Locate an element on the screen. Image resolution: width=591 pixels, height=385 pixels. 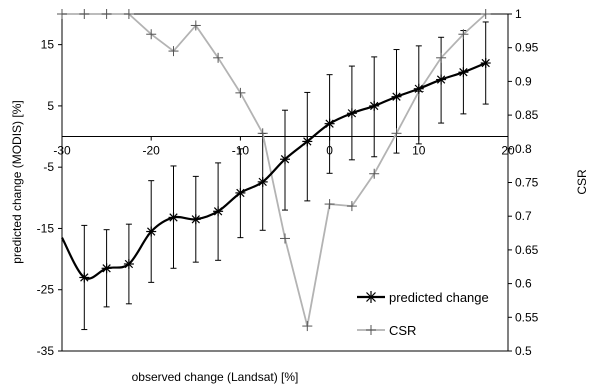
legend-entry-predicted-change: predicted change is located at coordinates (423, 297).